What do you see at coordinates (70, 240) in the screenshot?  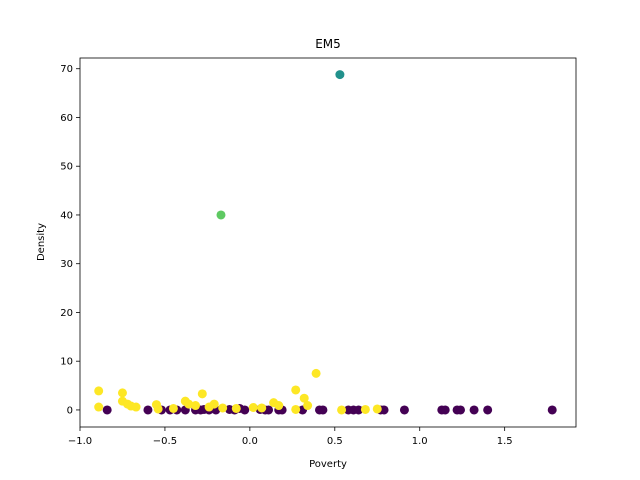 I see `y-ticks: 0 10 20 30 40 50 60 70` at bounding box center [70, 240].